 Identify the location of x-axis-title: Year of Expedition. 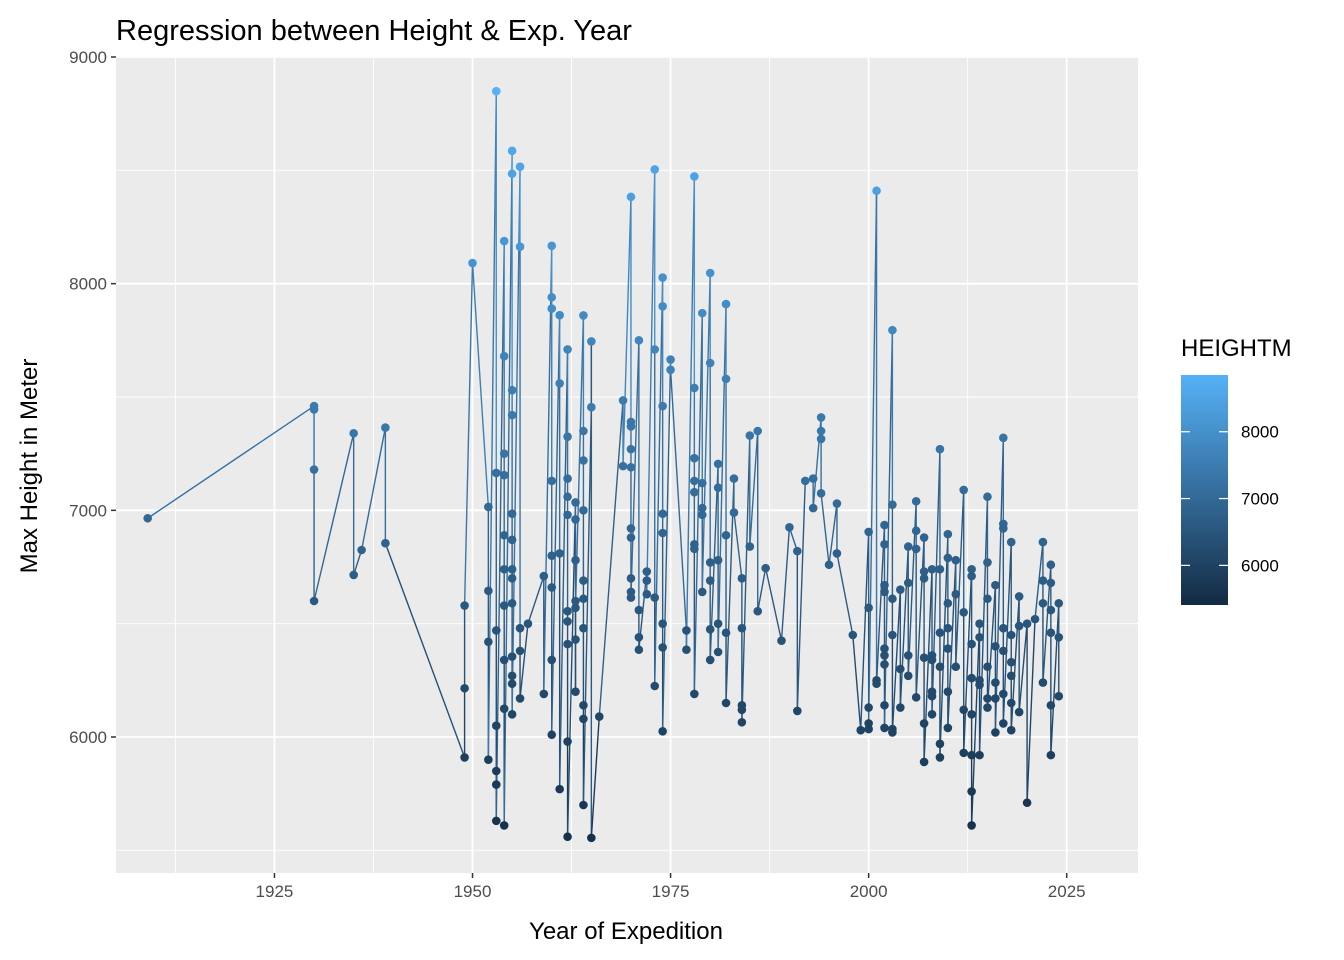
(626, 931).